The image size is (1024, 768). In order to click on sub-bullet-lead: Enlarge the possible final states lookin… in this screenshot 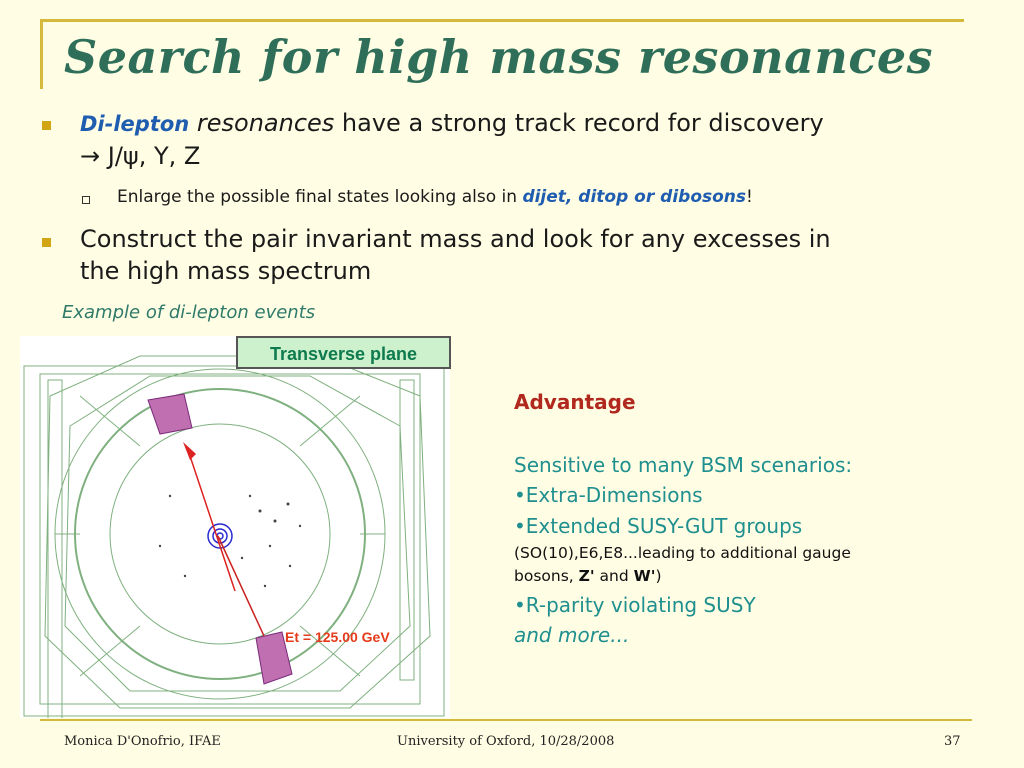, I will do `click(320, 197)`.